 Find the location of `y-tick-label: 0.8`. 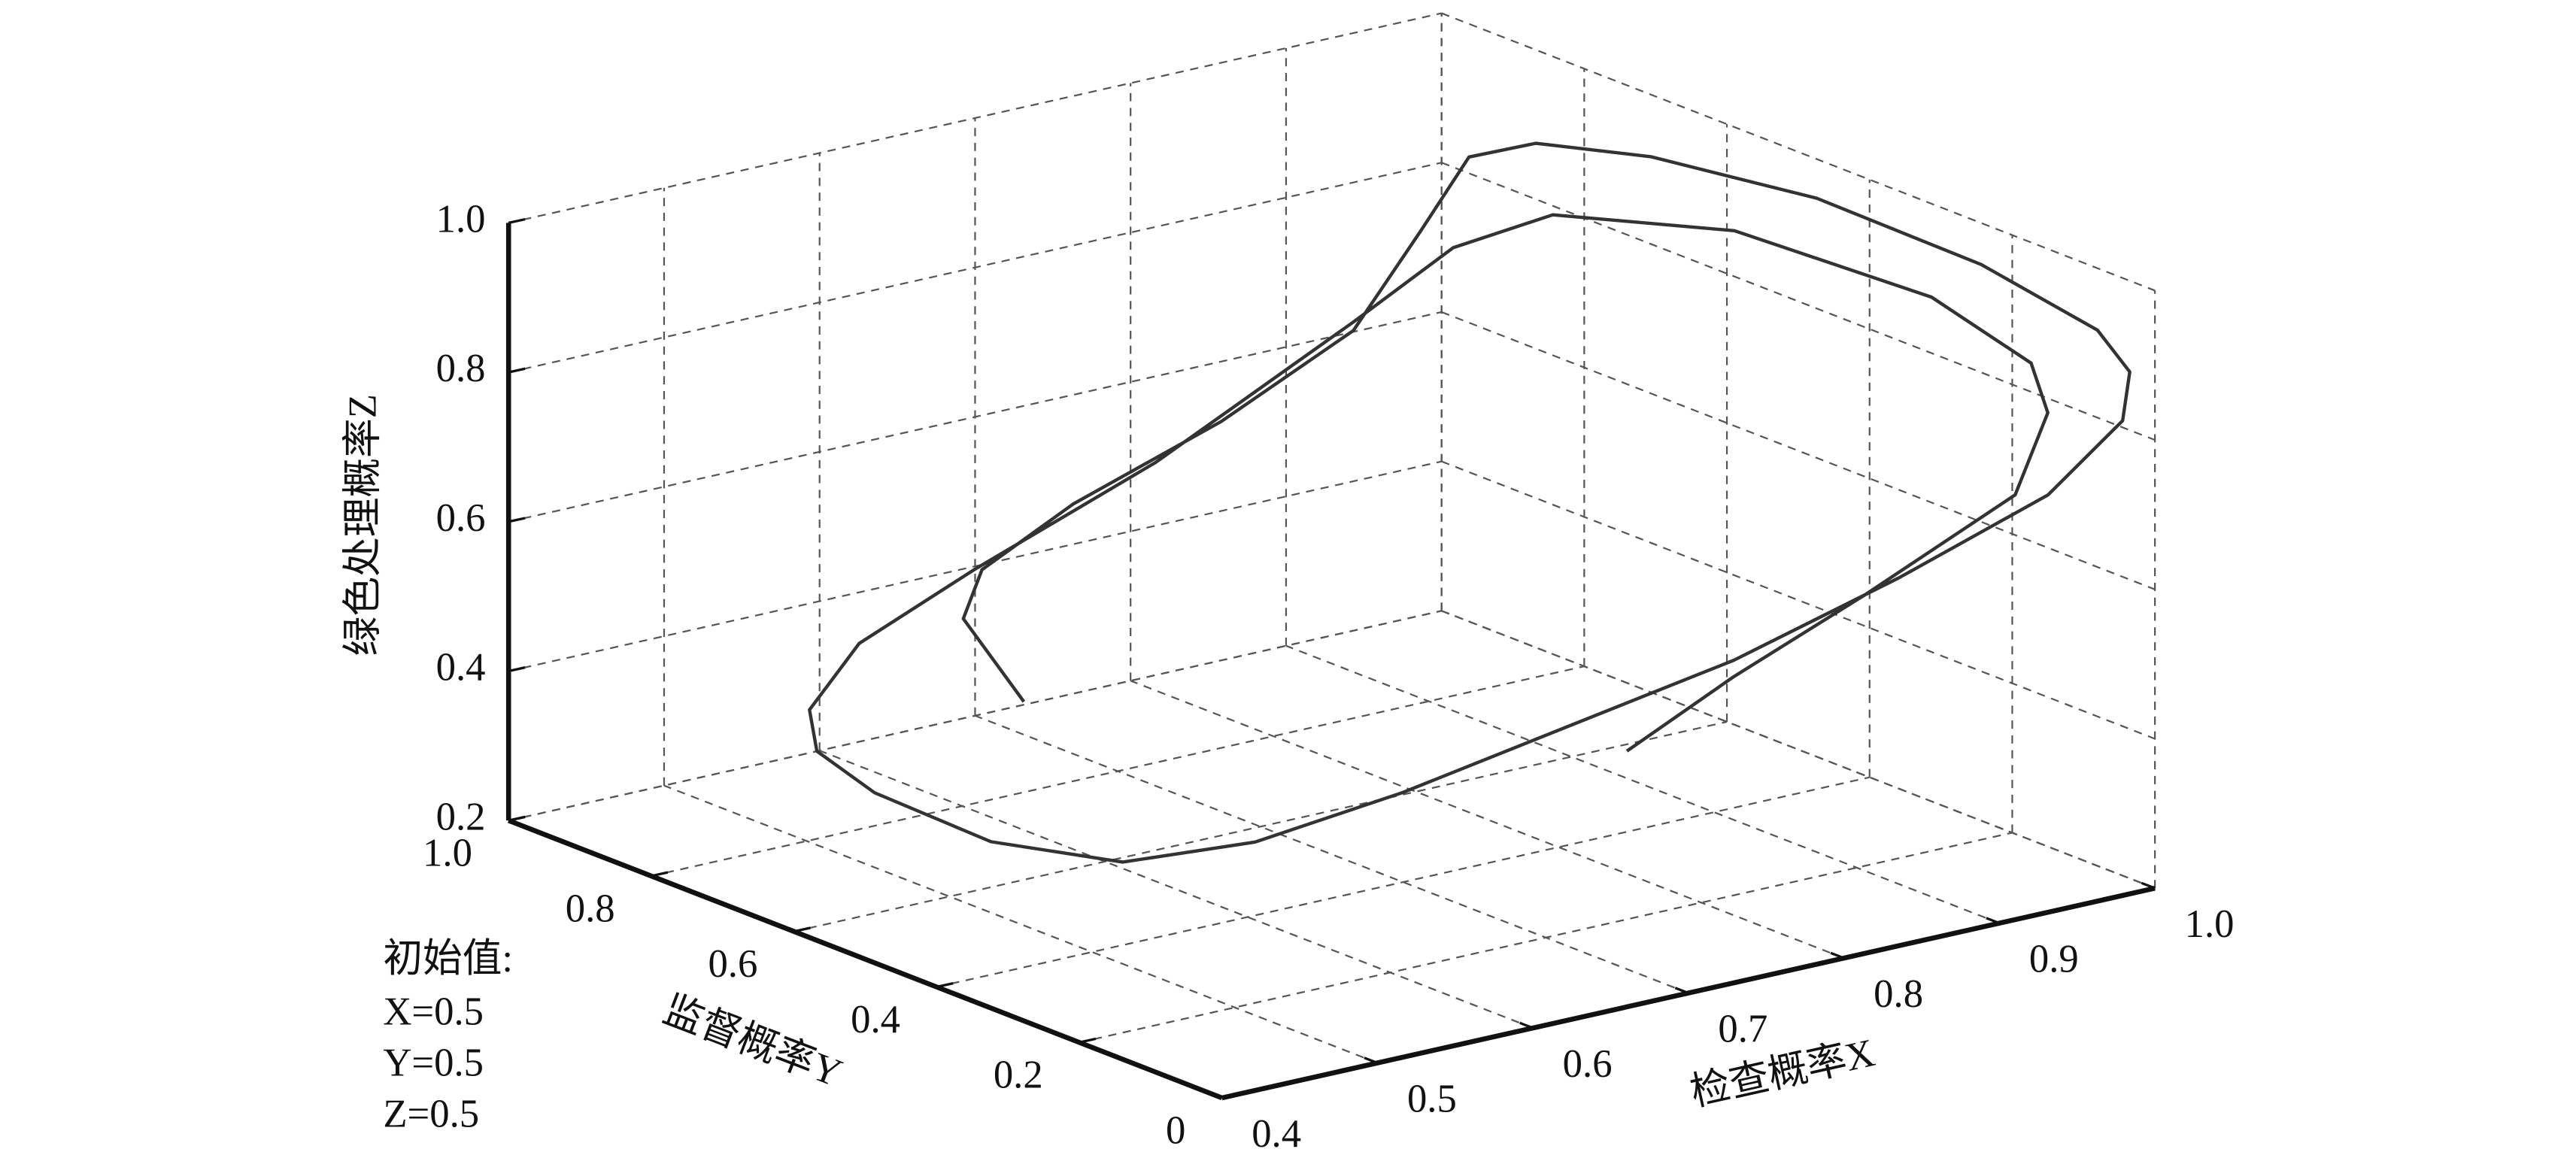

y-tick-label: 0.8 is located at coordinates (590, 909).